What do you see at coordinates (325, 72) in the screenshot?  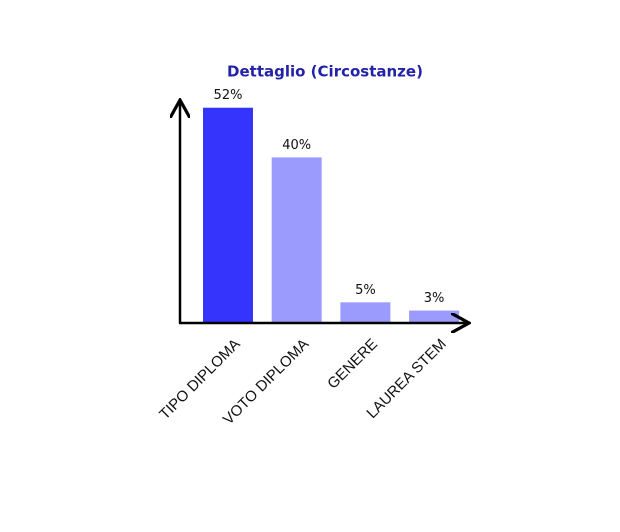 I see `chart-title: Dettaglio (Circostanze)` at bounding box center [325, 72].